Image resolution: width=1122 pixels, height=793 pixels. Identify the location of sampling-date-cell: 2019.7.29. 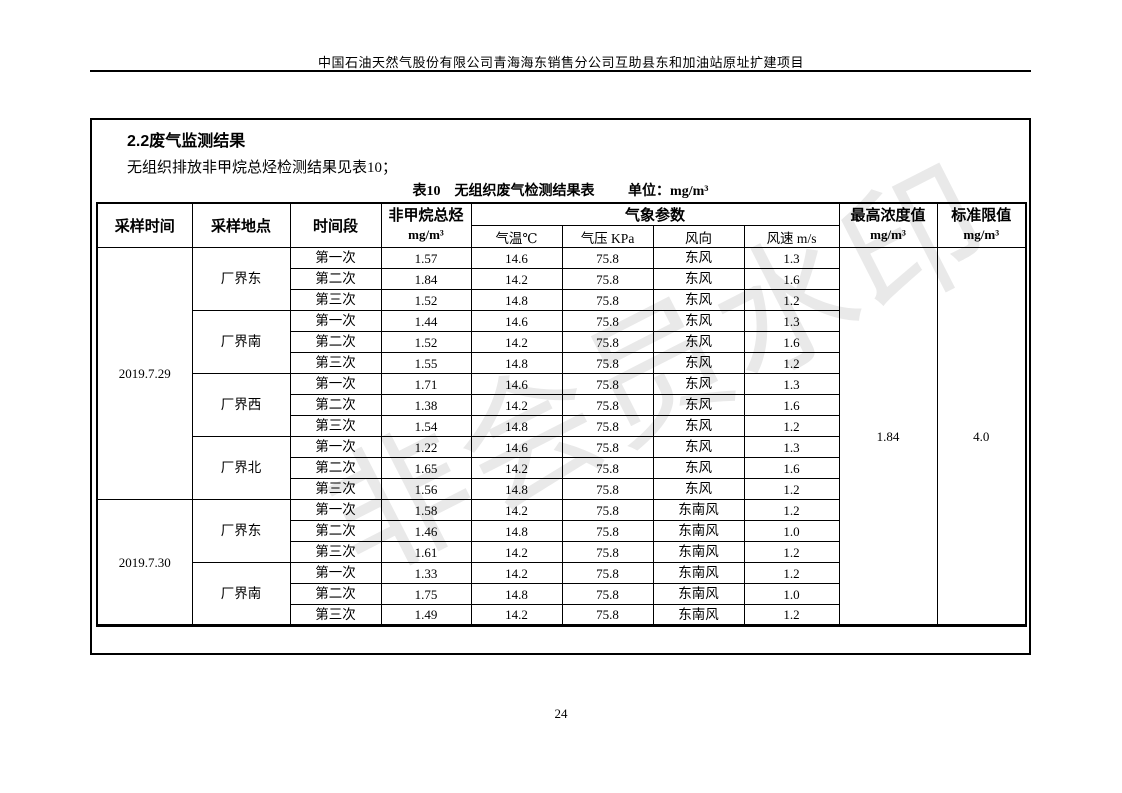
(144, 373).